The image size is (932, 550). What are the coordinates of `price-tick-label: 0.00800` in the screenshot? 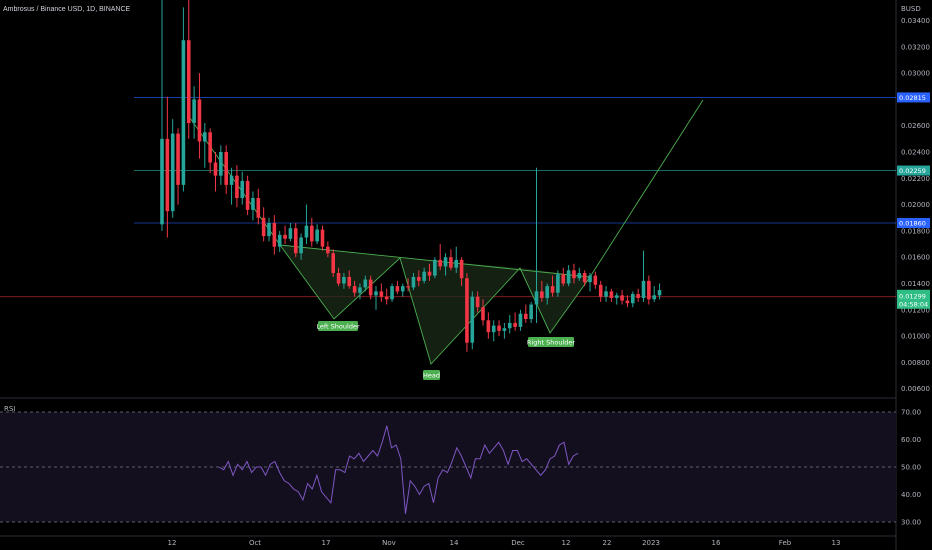 It's located at (915, 363).